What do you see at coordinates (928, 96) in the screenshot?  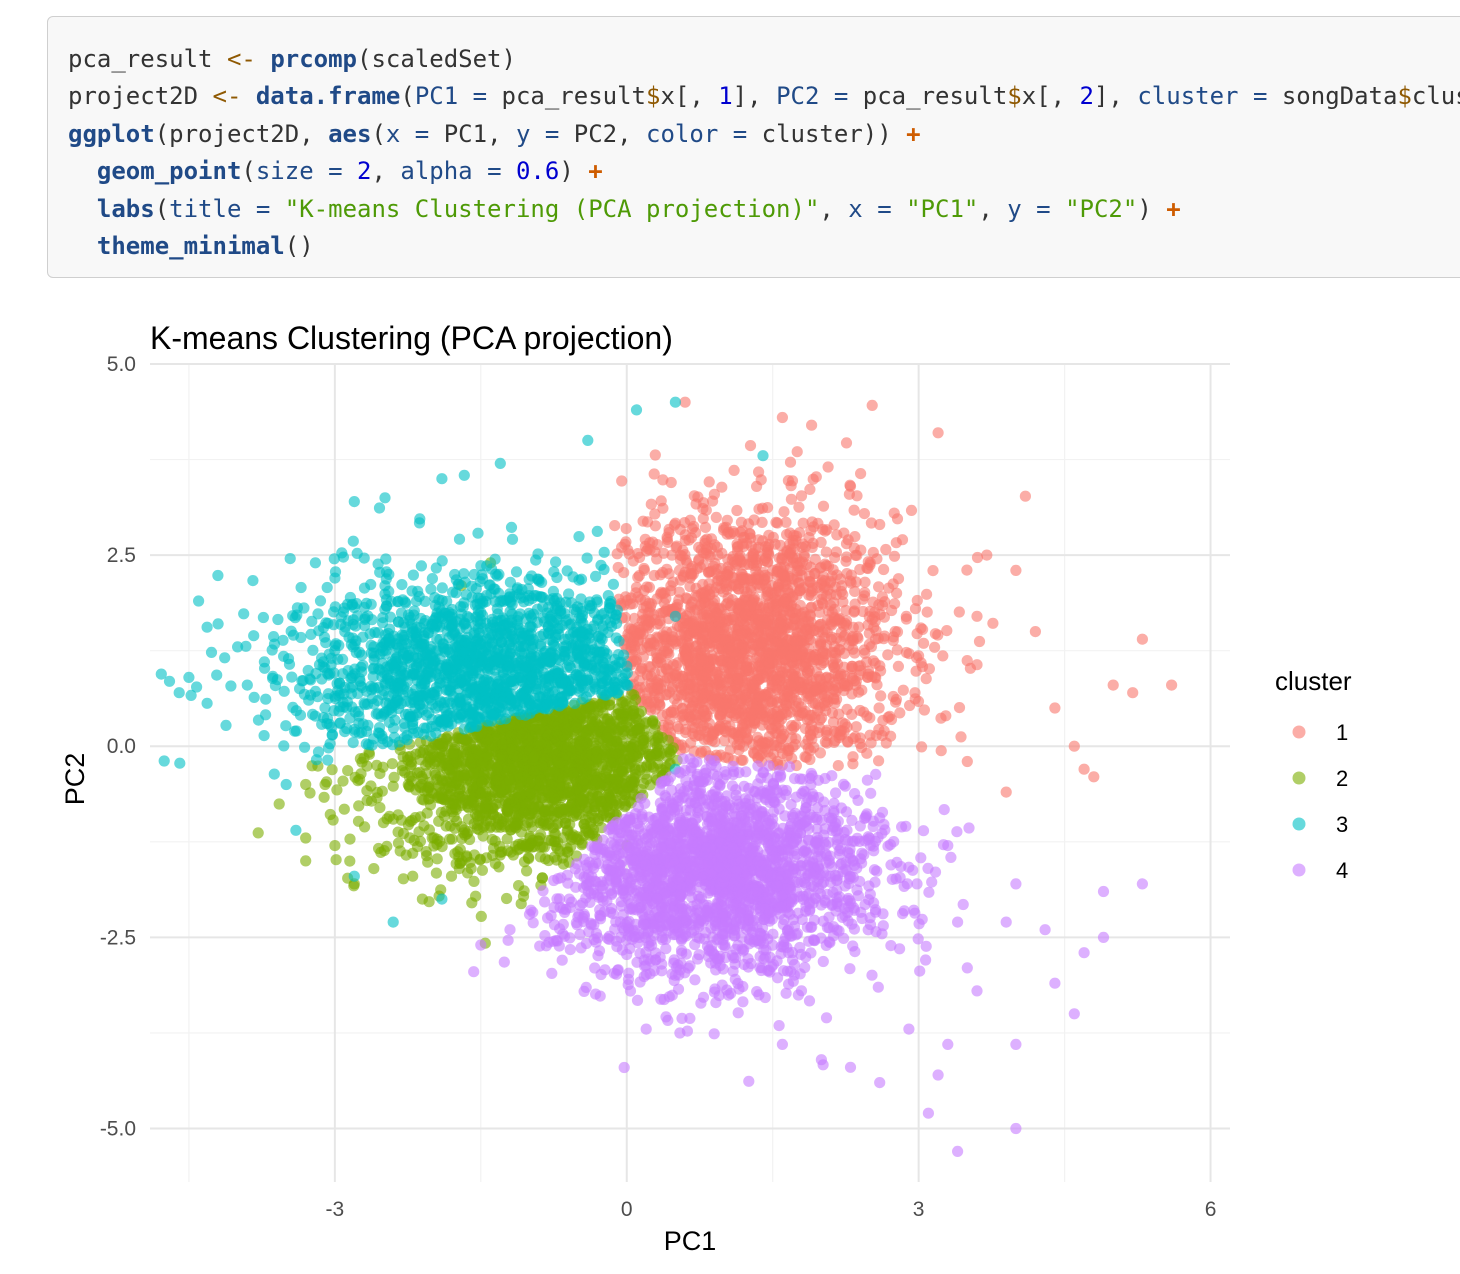 I see `code-token: pca_result` at bounding box center [928, 96].